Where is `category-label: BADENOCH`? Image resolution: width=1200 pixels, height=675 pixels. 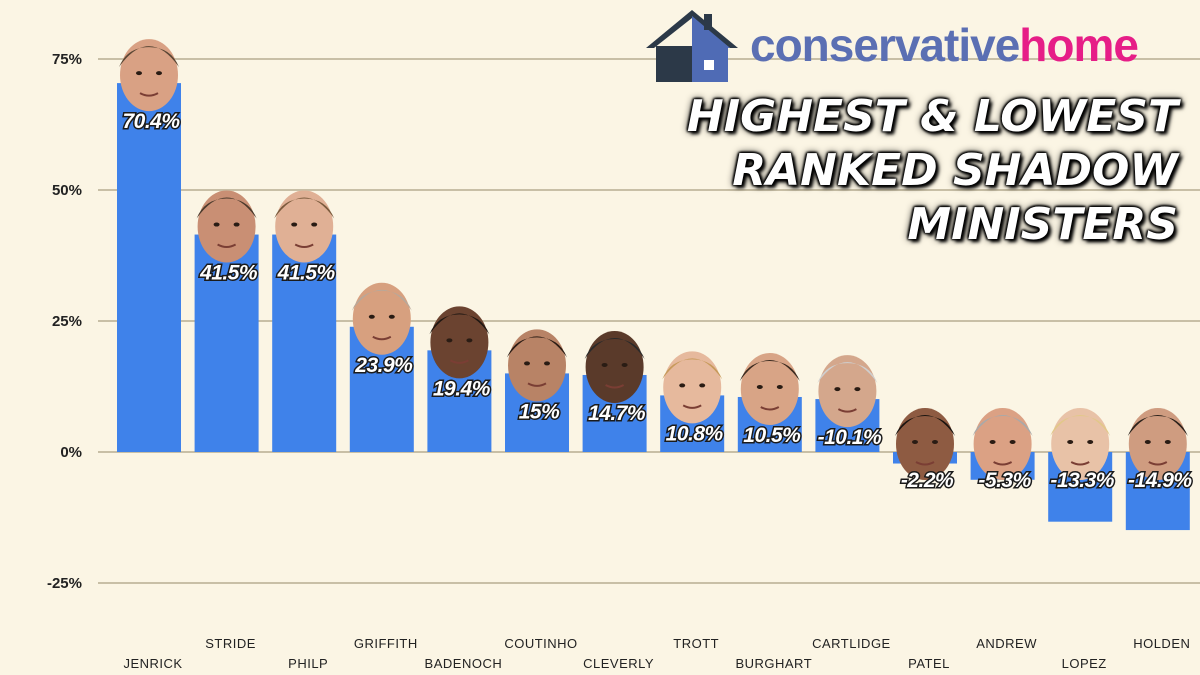
category-label: BADENOCH is located at coordinates (464, 663).